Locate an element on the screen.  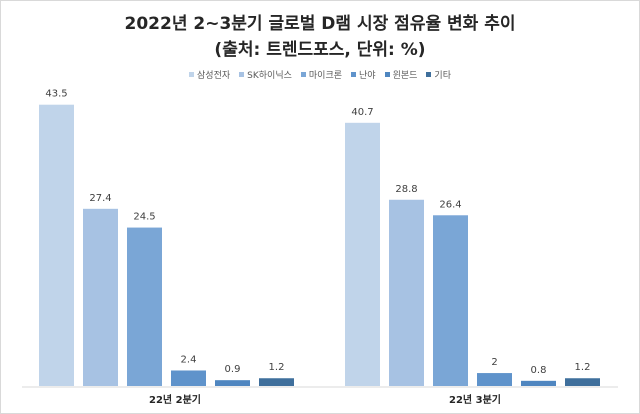
category-label: 22년 3분기 is located at coordinates (475, 399).